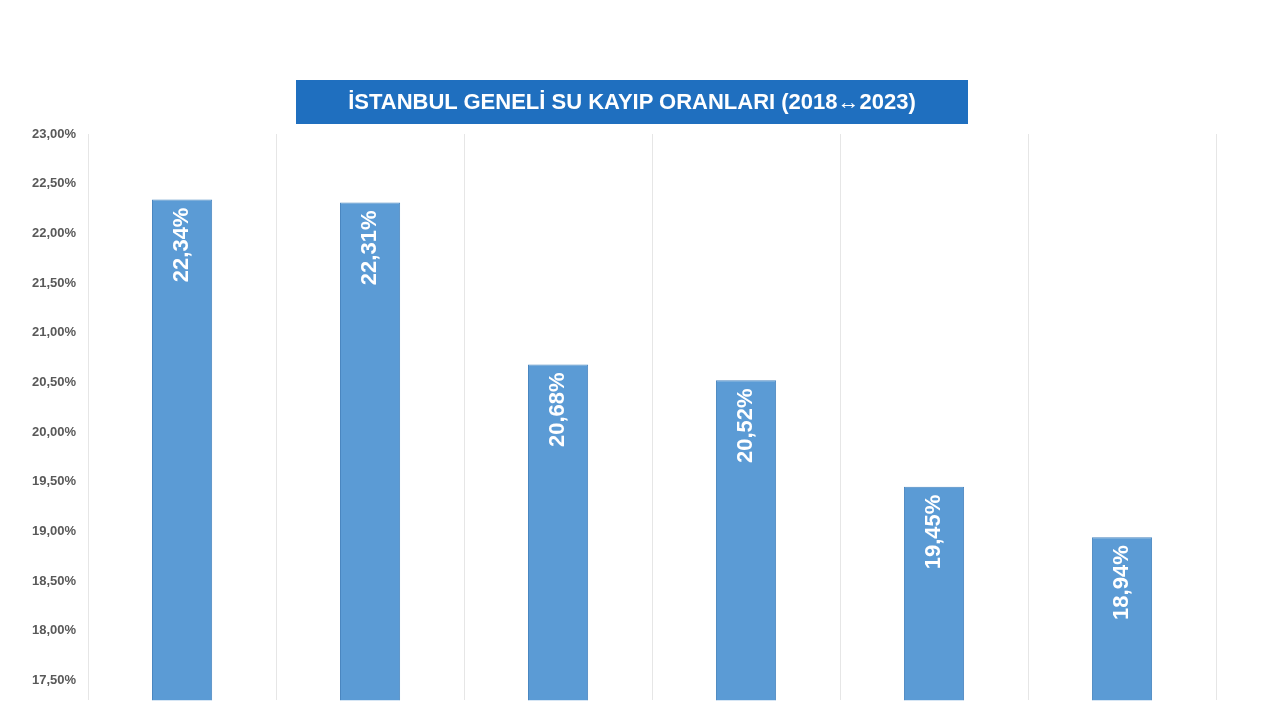 Image resolution: width=1280 pixels, height=720 pixels. I want to click on y-tick-label: 23,00%, so click(54, 133).